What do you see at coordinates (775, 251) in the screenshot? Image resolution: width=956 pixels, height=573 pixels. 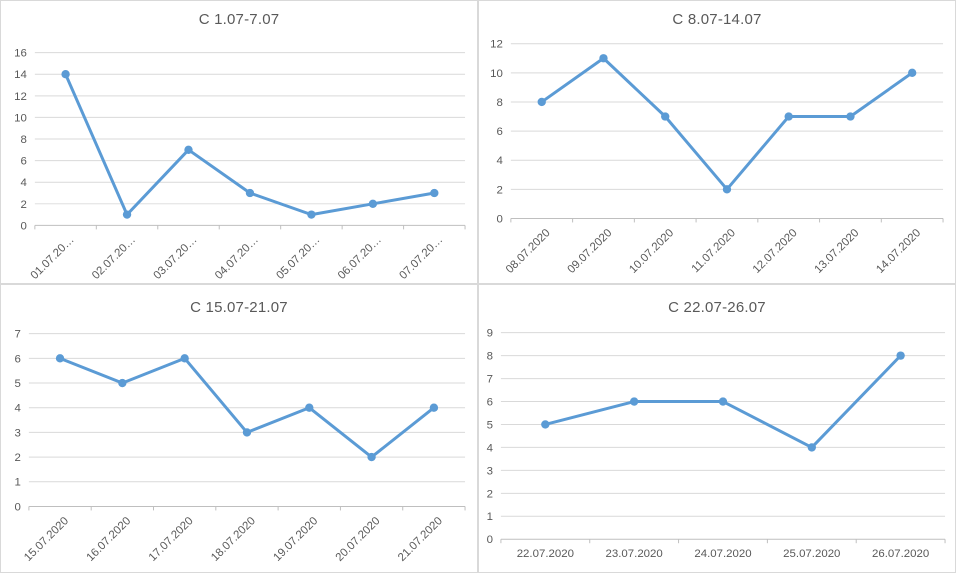 I see `x-tick-label: 12.07.2020` at bounding box center [775, 251].